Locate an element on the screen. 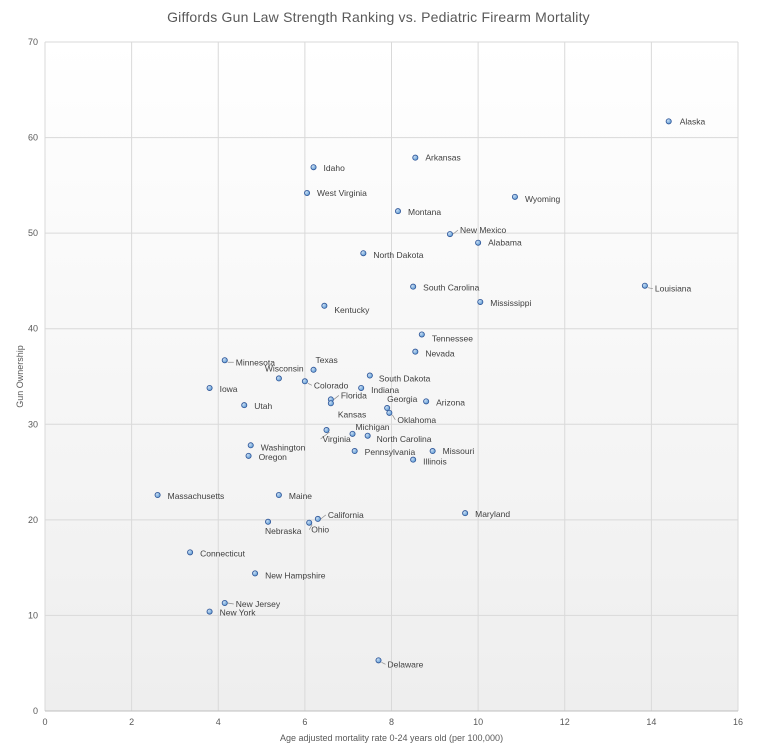 This screenshot has width=757, height=756. data-label: West Virginia is located at coordinates (342, 193).